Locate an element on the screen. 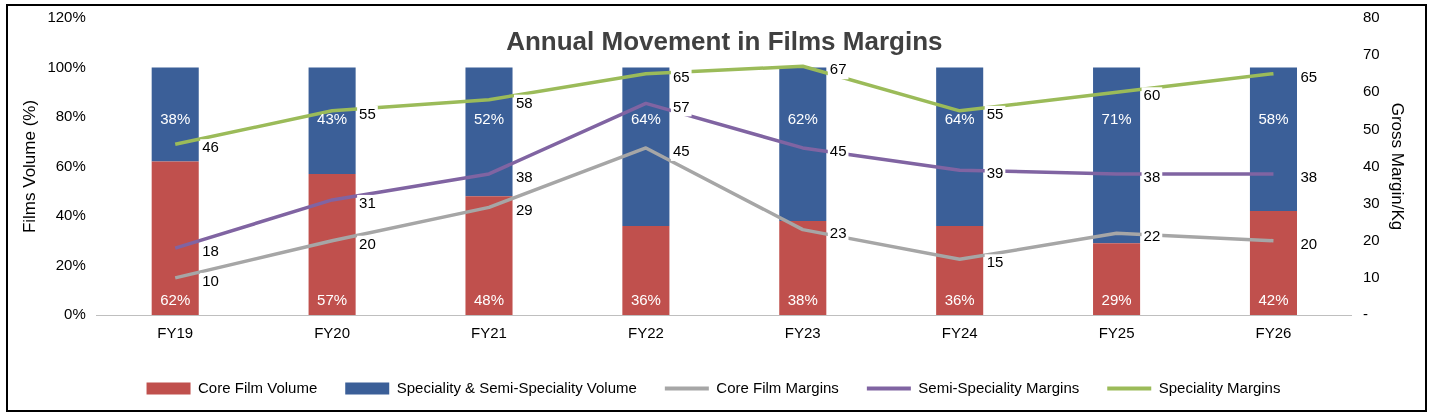 The image size is (1435, 420). y-tick-label: 60% is located at coordinates (70, 165).